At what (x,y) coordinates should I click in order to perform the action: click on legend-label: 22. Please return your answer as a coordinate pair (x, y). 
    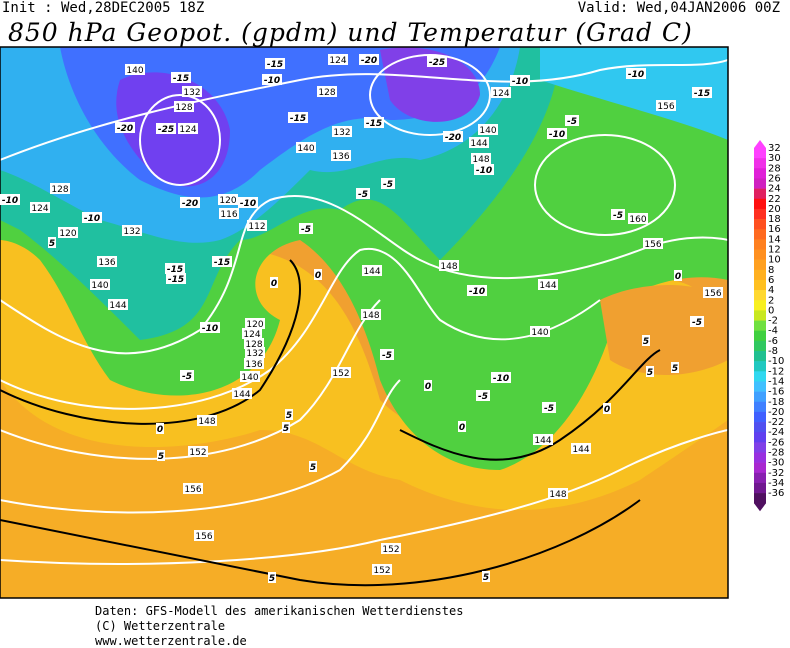
    Looking at the image, I should click on (774, 199).